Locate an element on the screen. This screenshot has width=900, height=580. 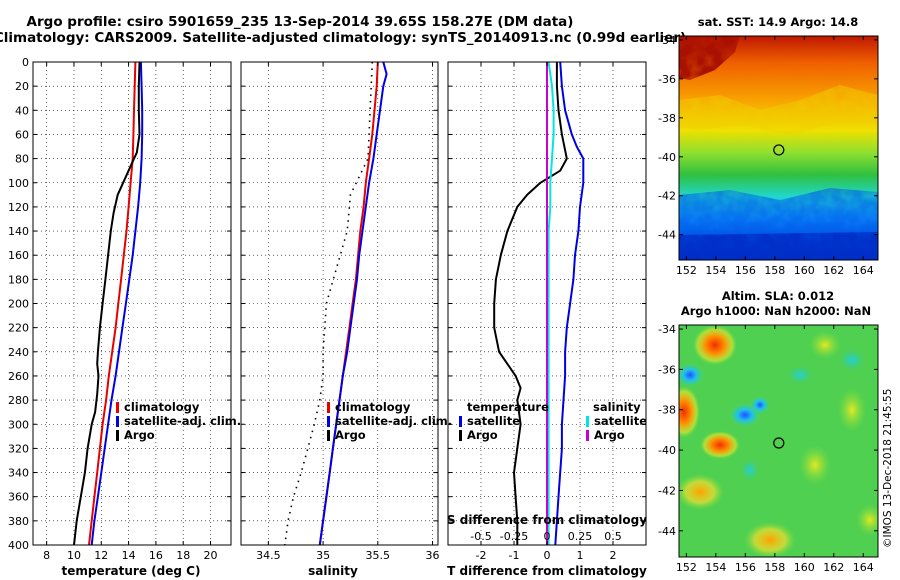
map-y-tick-label: -34 is located at coordinates (667, 40).